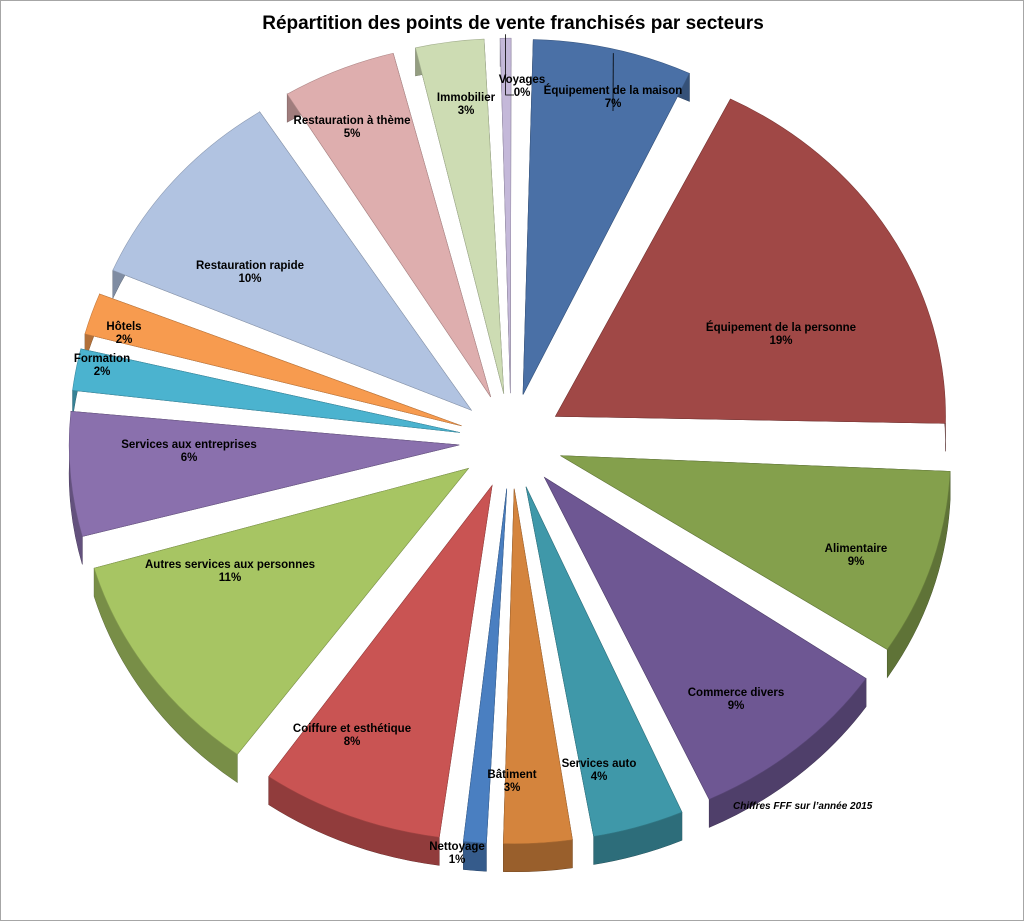  Describe the element at coordinates (755, 552) in the screenshot. I see `slice-alimentaire` at that location.